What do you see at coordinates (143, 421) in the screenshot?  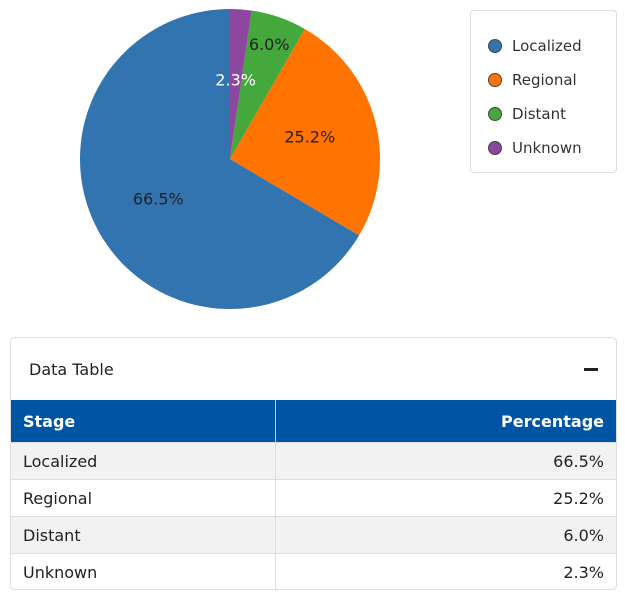 I see `column-header-stage: Stage` at bounding box center [143, 421].